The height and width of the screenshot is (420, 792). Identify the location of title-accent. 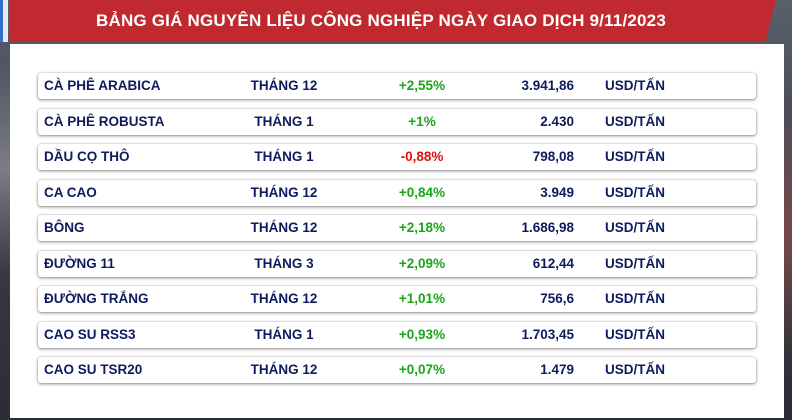
(4, 21).